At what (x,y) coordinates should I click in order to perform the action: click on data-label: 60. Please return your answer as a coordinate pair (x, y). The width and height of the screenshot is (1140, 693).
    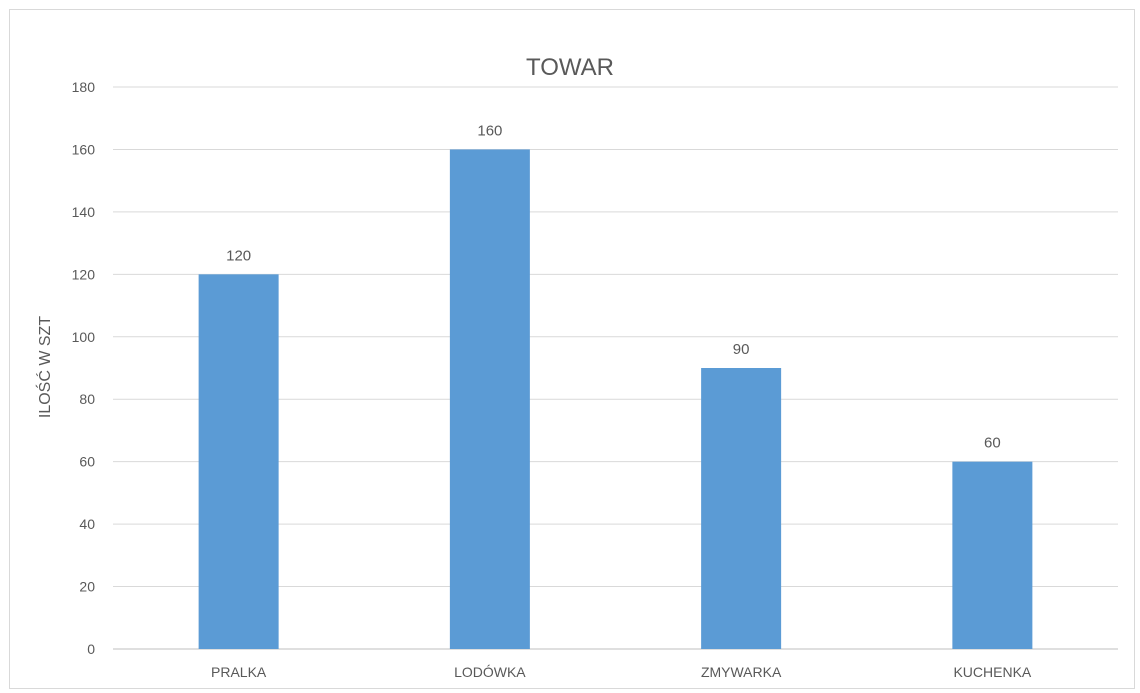
    Looking at the image, I should click on (992, 443).